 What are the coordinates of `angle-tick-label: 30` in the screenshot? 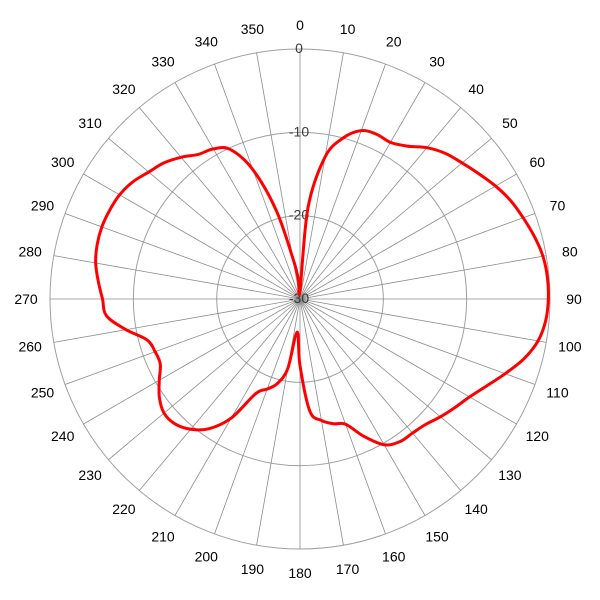 It's located at (437, 62).